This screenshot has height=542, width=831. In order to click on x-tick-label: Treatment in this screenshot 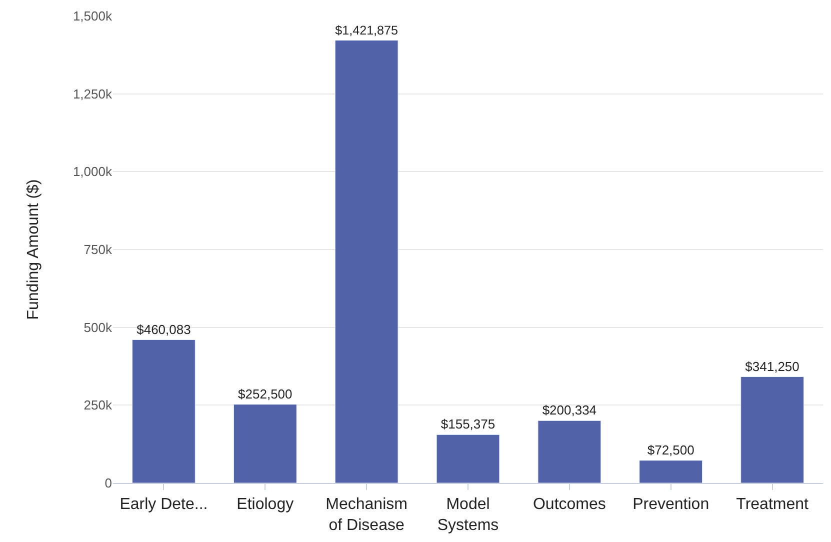, I will do `click(772, 505)`.